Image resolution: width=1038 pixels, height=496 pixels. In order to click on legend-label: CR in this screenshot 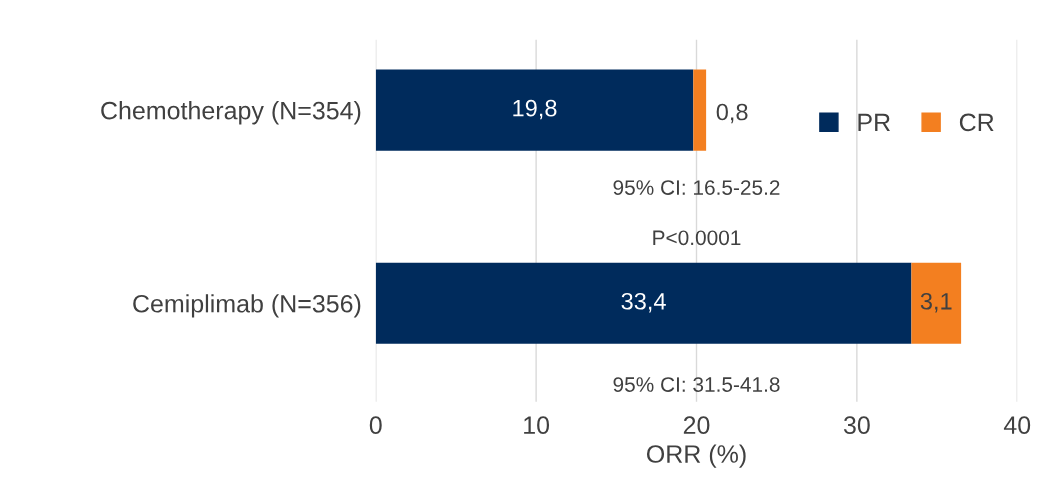, I will do `click(976, 122)`.